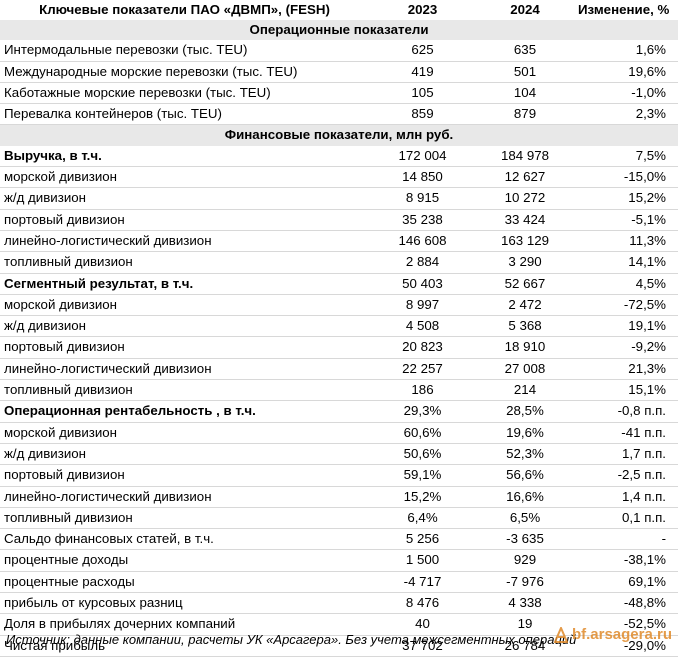 The height and width of the screenshot is (657, 678). I want to click on value-change: 19,1%, so click(626, 326).